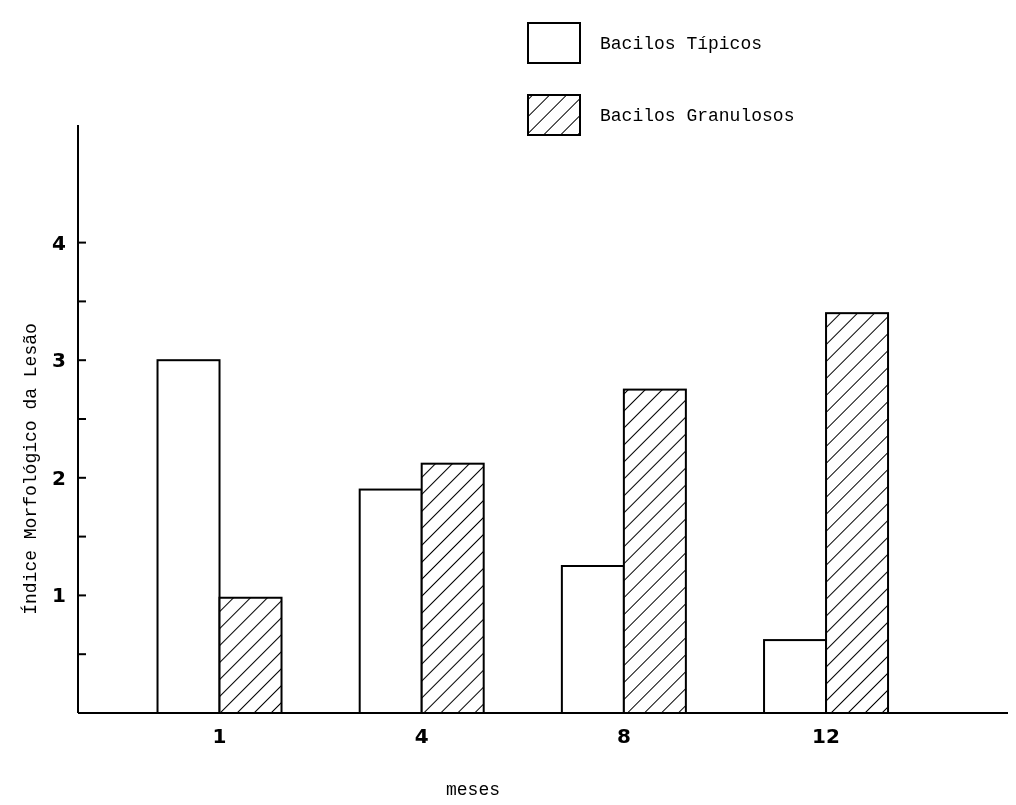 This screenshot has height=805, width=1016. Describe the element at coordinates (59, 595) in the screenshot. I see `y-tick-label: 1` at that location.